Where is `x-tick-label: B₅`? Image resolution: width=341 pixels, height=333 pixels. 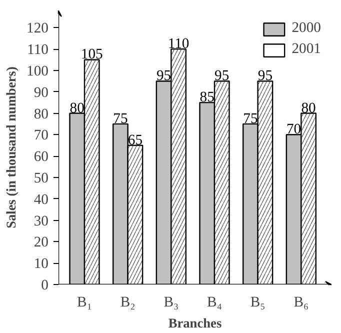
x-tick-label: B₅ is located at coordinates (258, 302).